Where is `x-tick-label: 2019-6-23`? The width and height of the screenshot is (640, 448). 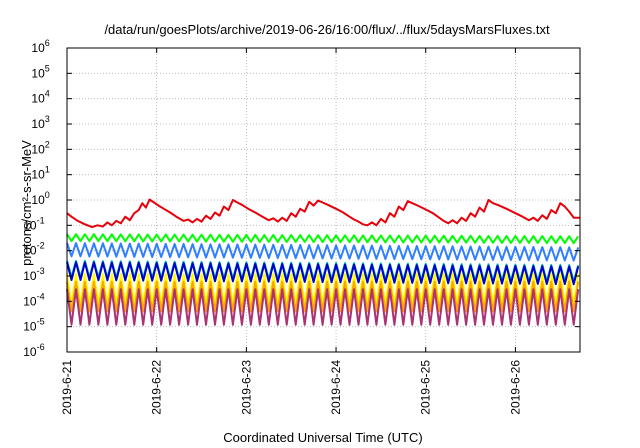
x-tick-label: 2019-6-23 is located at coordinates (246, 387).